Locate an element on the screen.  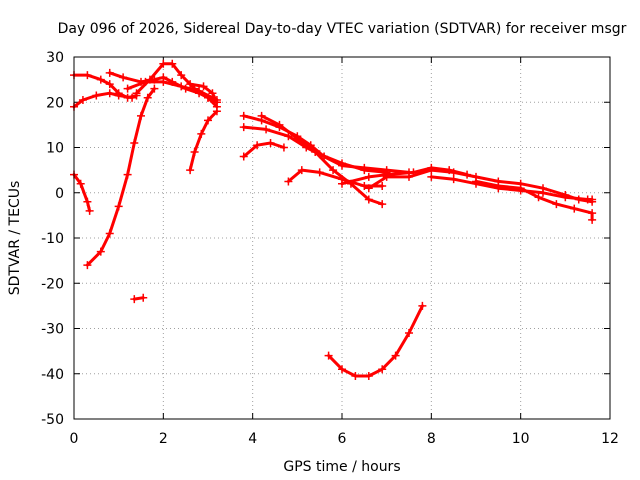
y-tick-label: -30 is located at coordinates (52, 330).